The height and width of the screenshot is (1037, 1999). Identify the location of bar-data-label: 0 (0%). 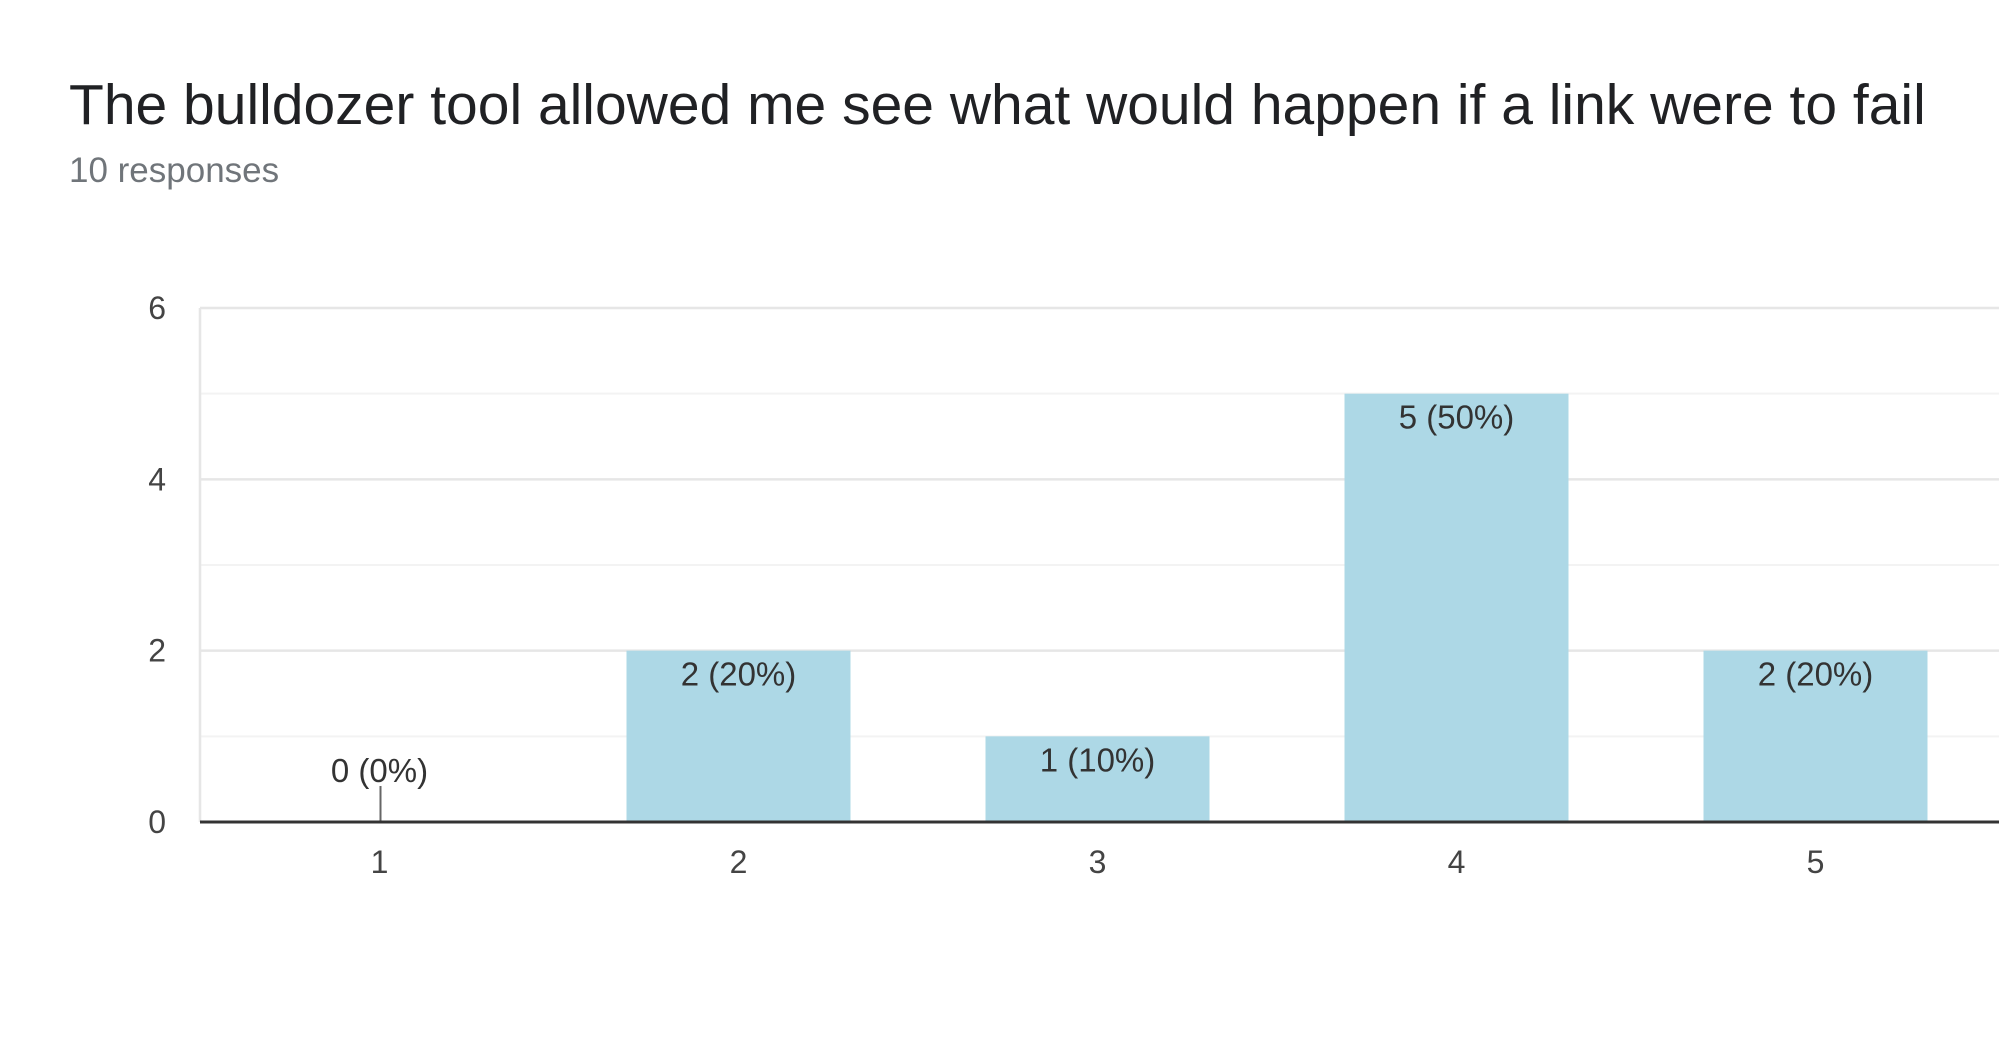
(379, 770).